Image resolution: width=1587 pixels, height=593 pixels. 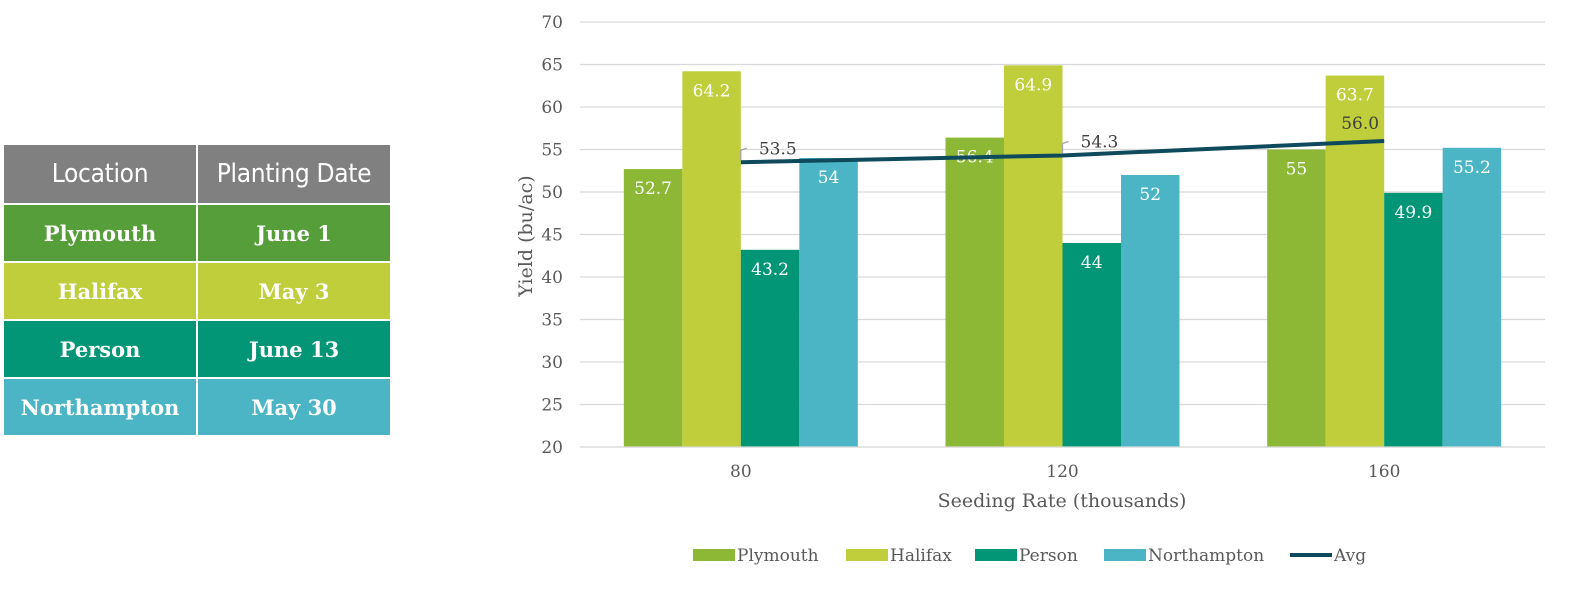 I want to click on chart-legend: Plymouth Halifax Person Northampton Avg, so click(x=1029, y=556).